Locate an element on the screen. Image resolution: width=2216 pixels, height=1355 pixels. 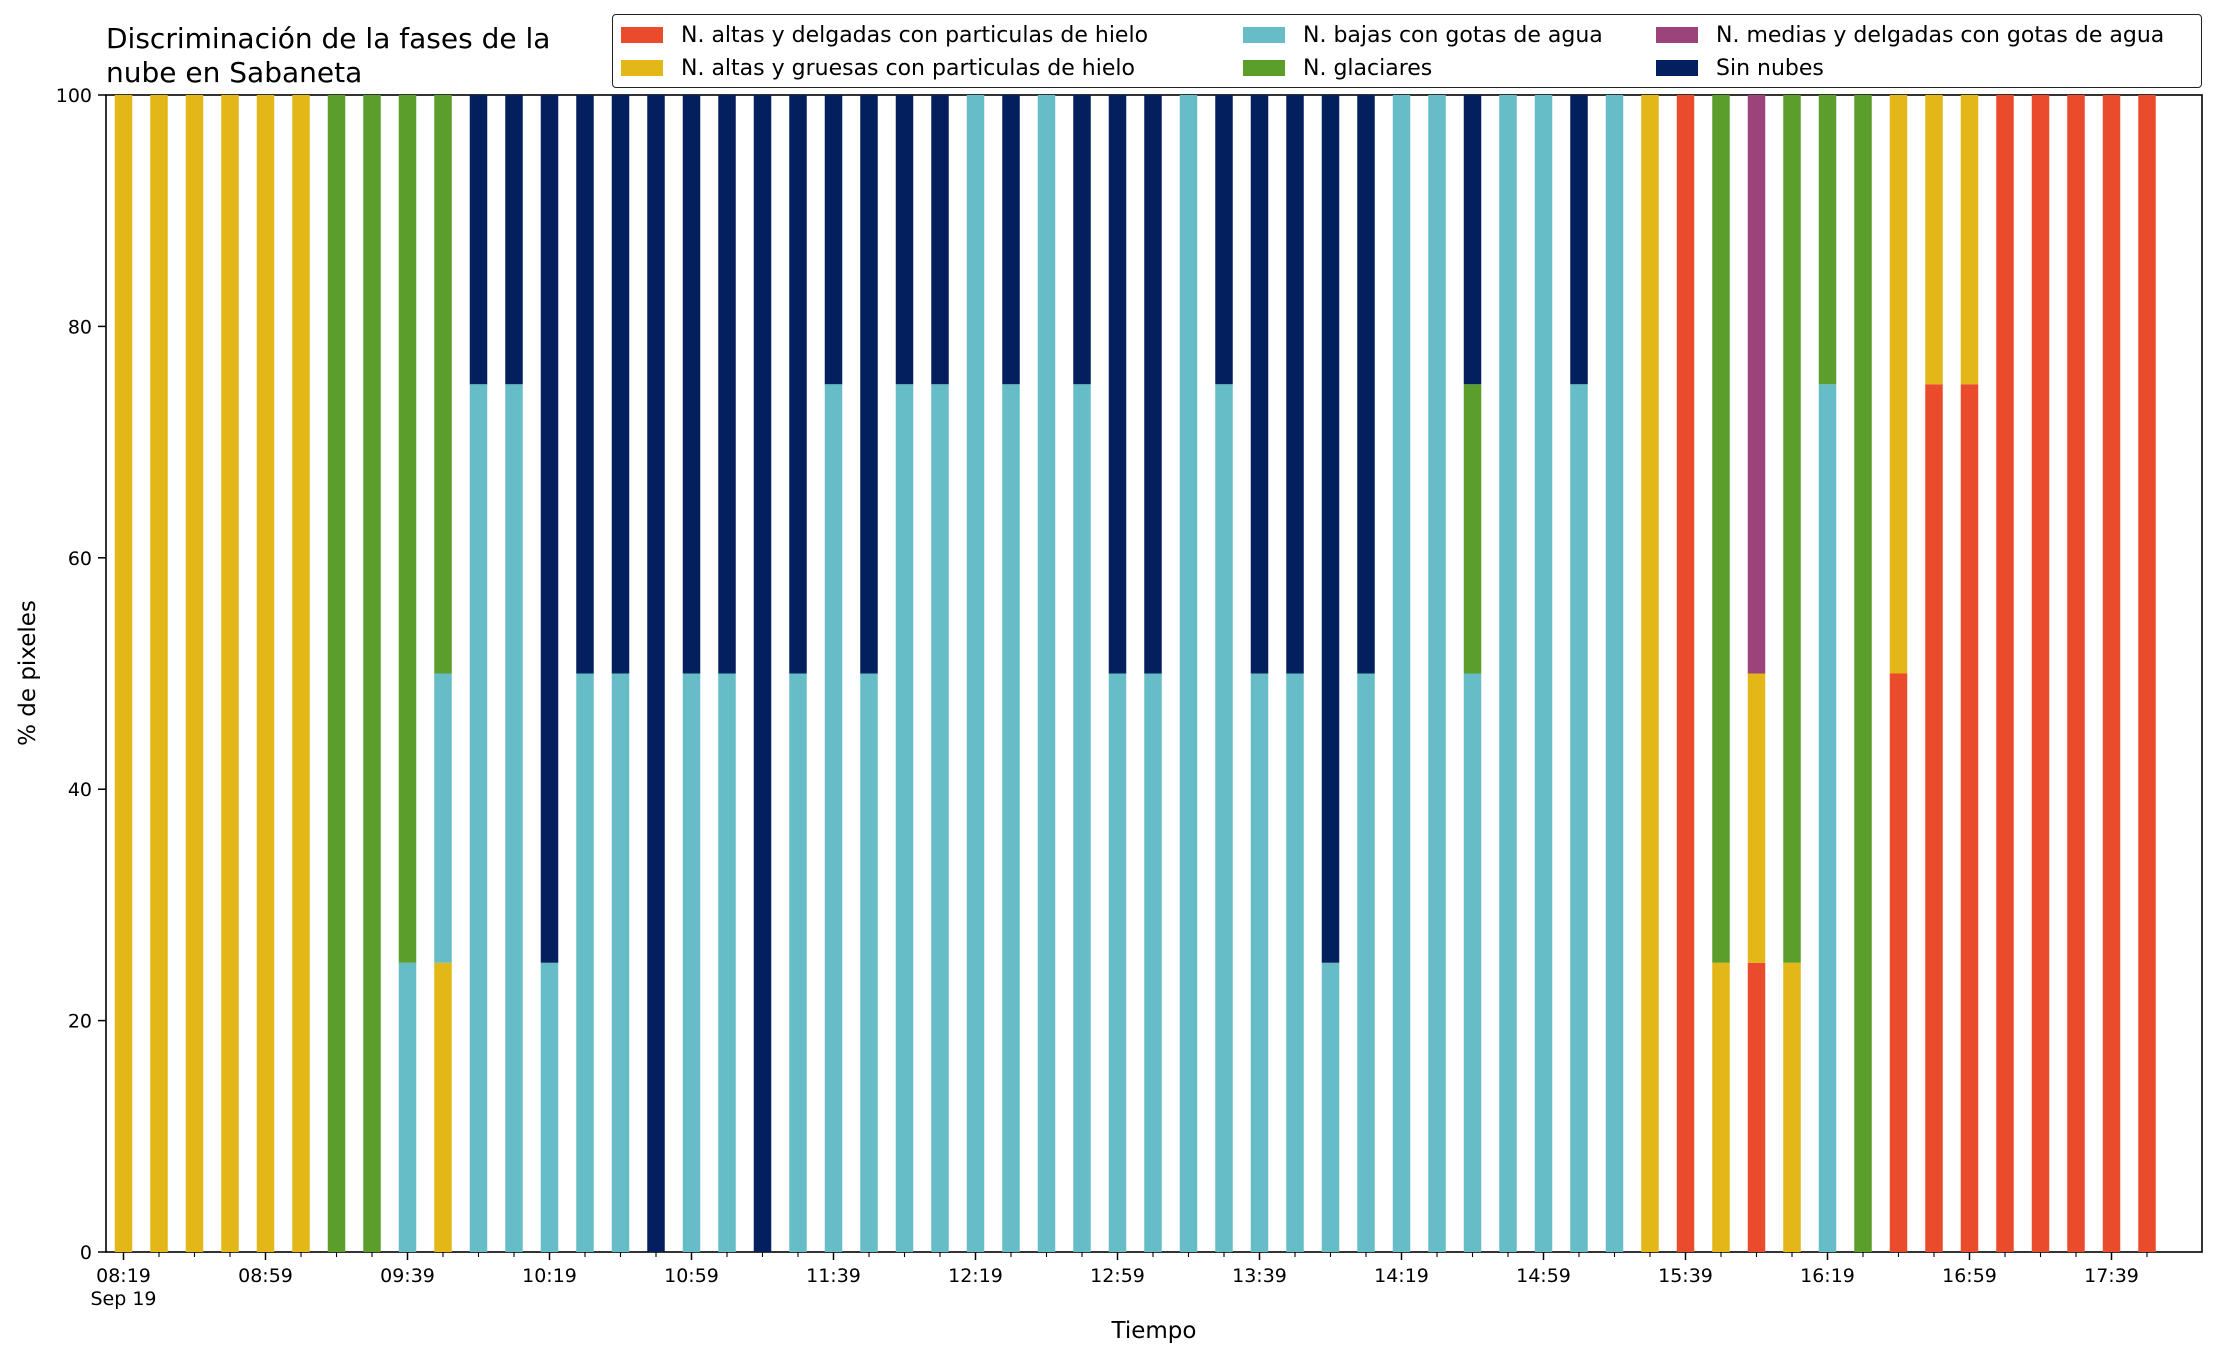
bar-segment-1129-s2 is located at coordinates (798, 962).